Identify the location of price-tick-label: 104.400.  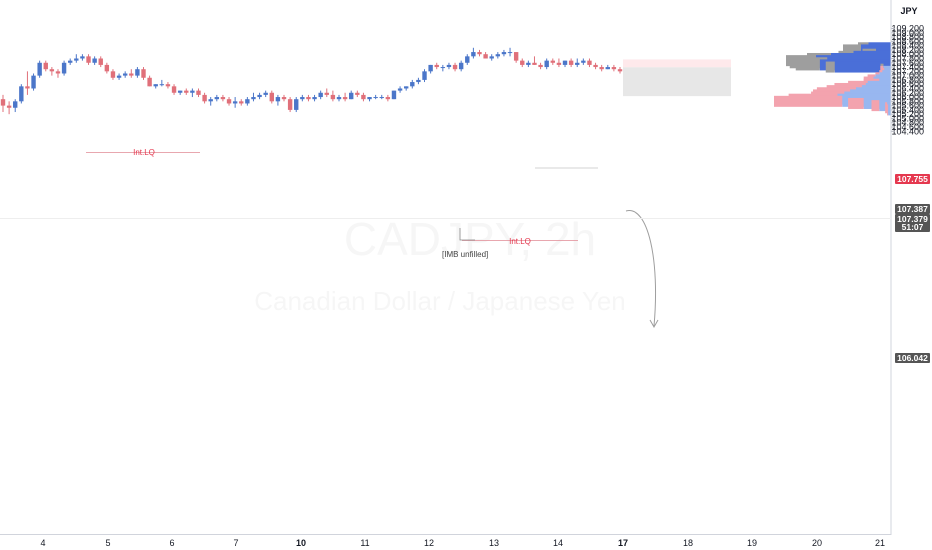
(907, 131).